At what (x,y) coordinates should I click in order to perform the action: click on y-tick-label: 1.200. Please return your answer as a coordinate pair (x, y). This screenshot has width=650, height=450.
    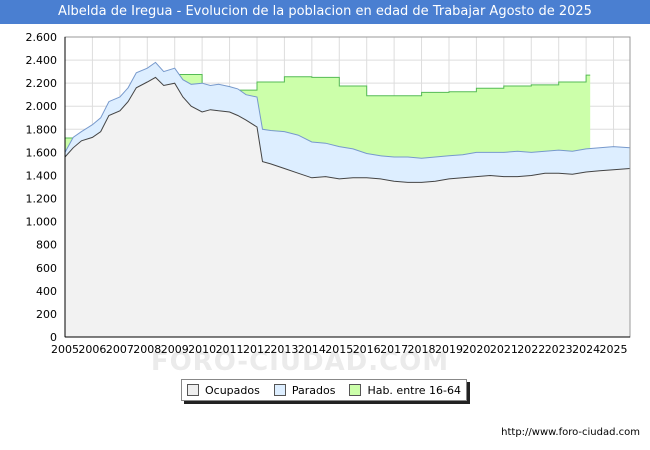
    Looking at the image, I should click on (42, 199).